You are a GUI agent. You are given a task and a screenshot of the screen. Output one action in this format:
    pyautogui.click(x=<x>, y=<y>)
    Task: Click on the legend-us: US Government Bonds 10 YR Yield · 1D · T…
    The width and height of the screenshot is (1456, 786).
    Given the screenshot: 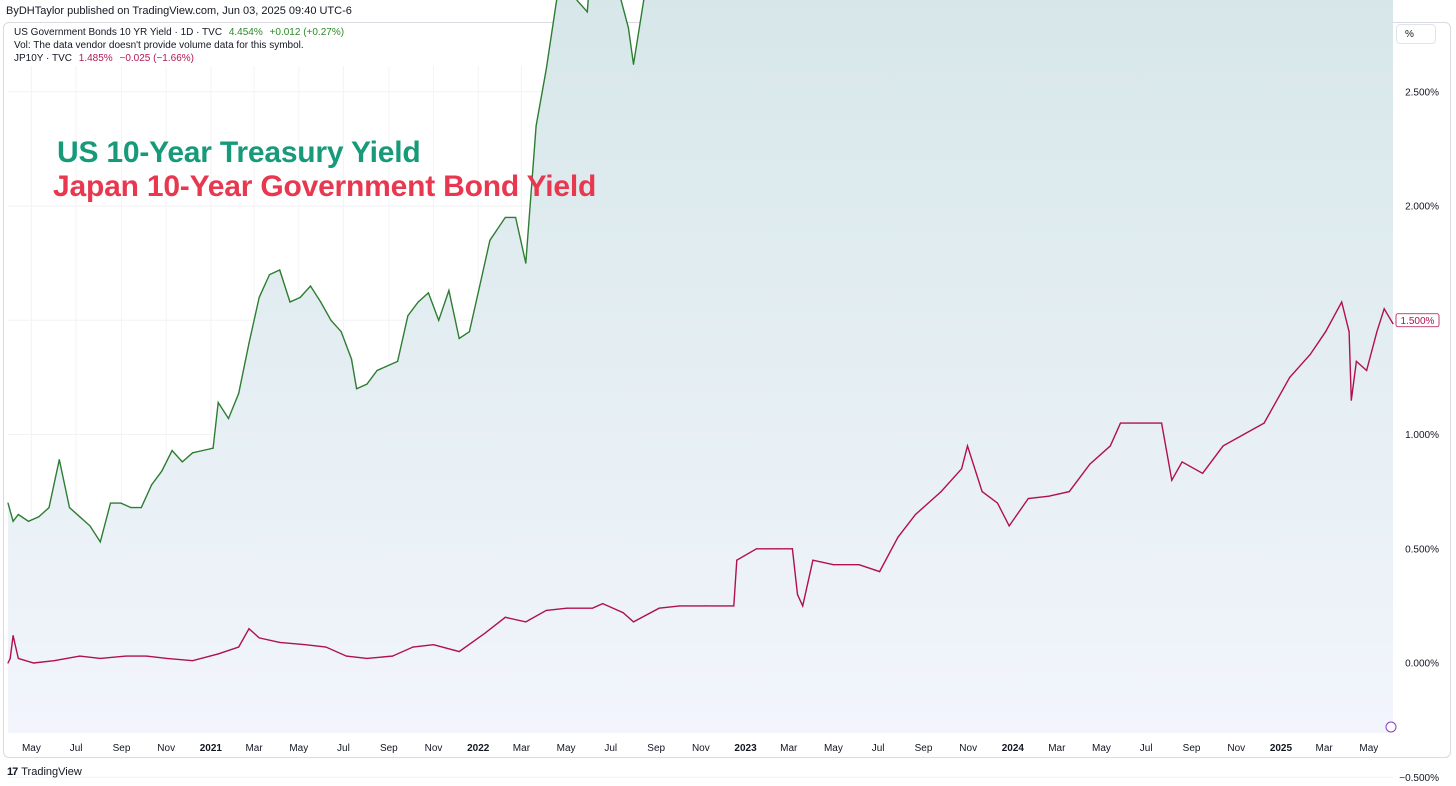 What is the action you would take?
    pyautogui.click(x=181, y=32)
    